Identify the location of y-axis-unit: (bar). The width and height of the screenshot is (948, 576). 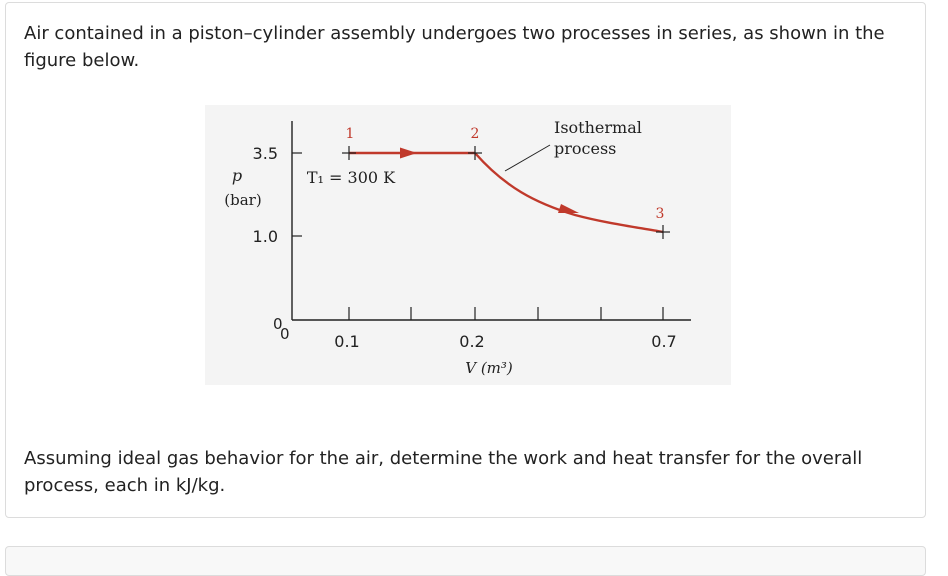
(242, 200).